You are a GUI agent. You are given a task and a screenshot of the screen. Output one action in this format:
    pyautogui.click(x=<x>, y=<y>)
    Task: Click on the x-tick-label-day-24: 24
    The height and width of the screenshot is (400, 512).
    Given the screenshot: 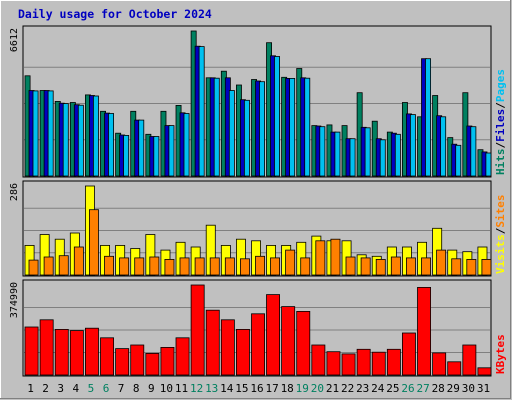 What is the action you would take?
    pyautogui.click(x=378, y=388)
    